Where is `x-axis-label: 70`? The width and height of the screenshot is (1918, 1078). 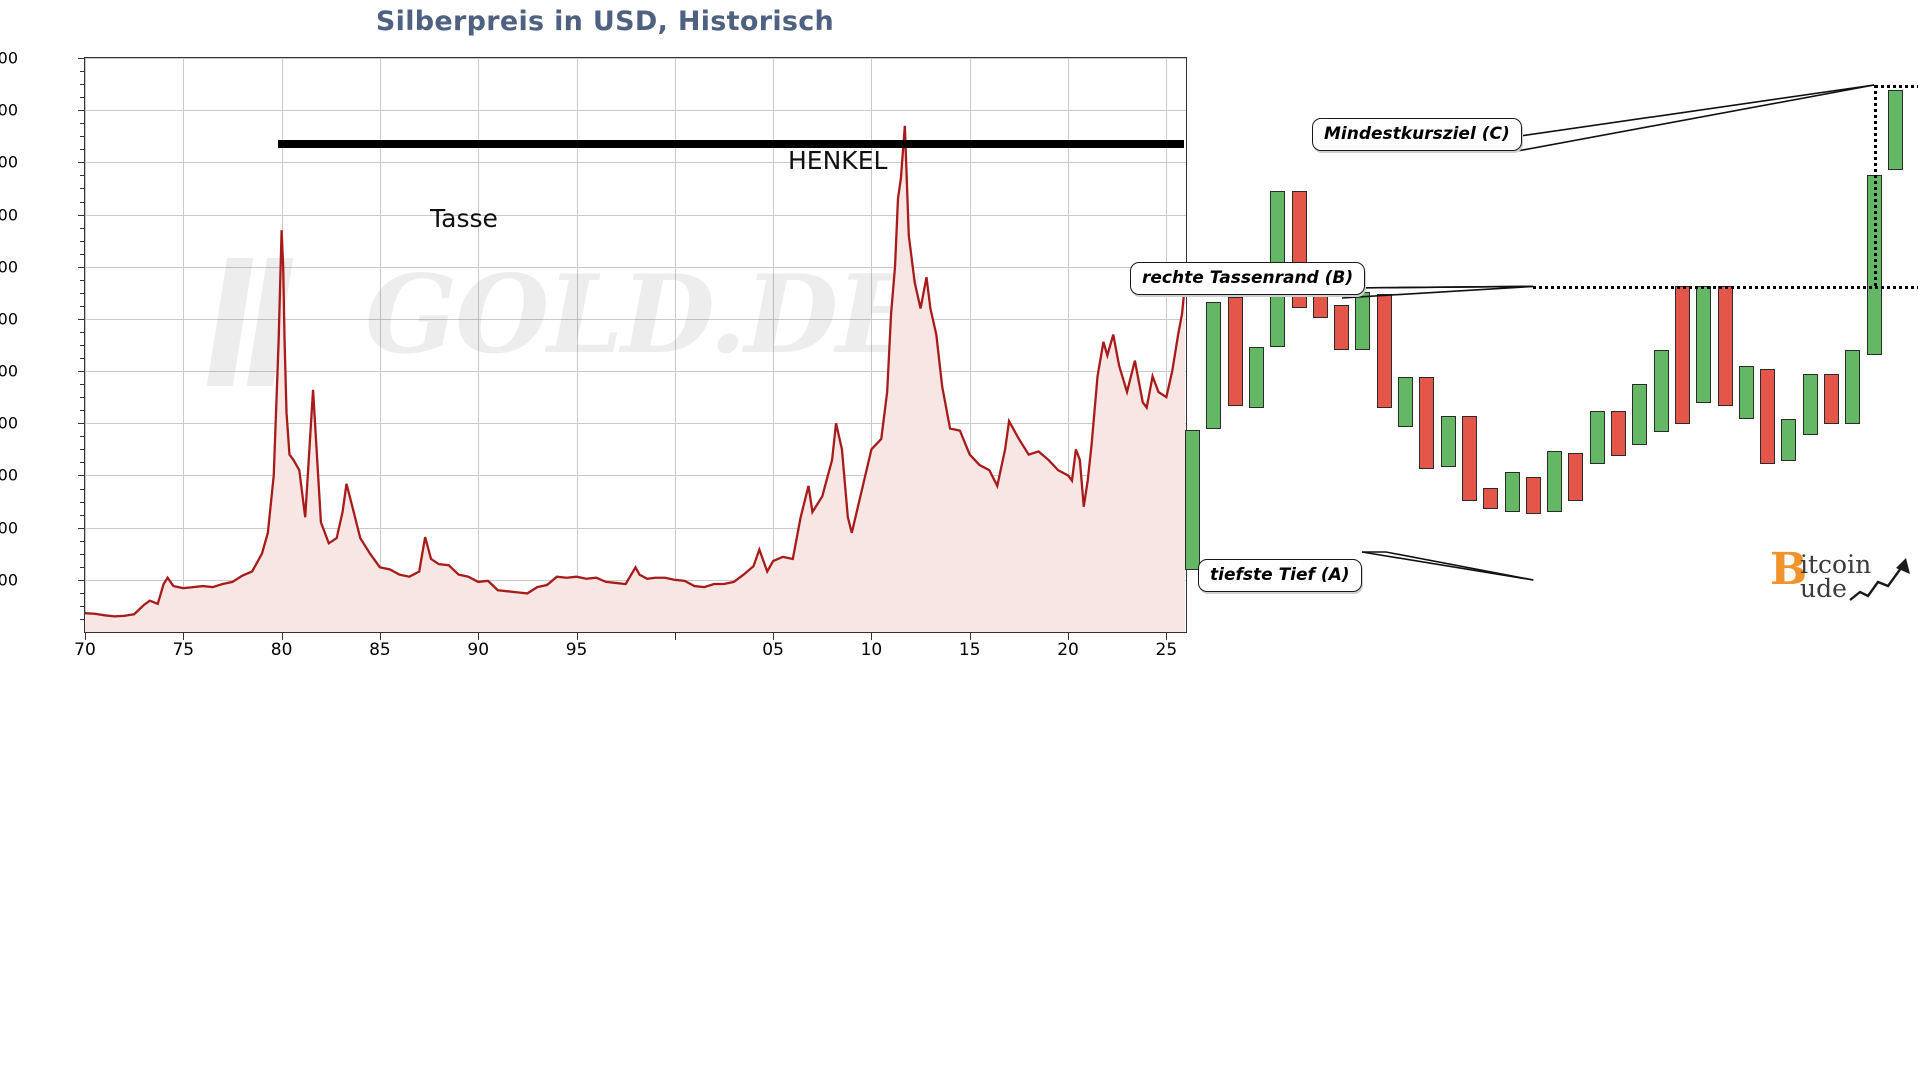 x-axis-label: 70 is located at coordinates (85, 650).